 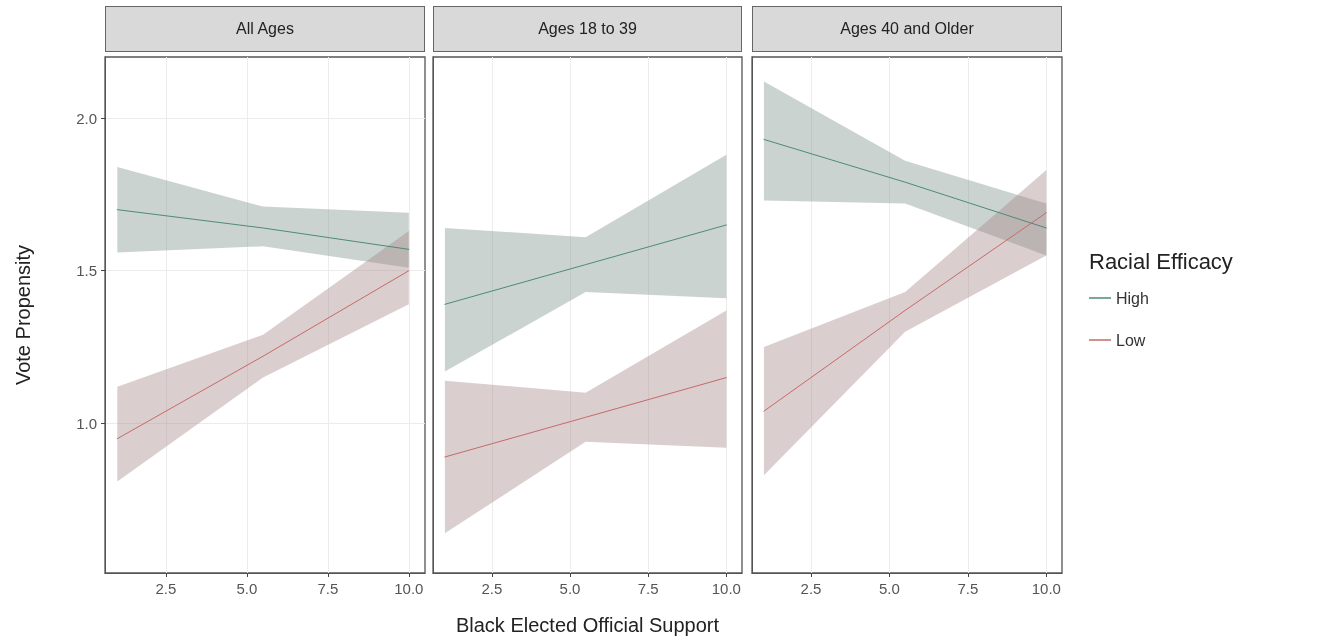 I want to click on y-axis-title: Vote Propensity, so click(x=23, y=315).